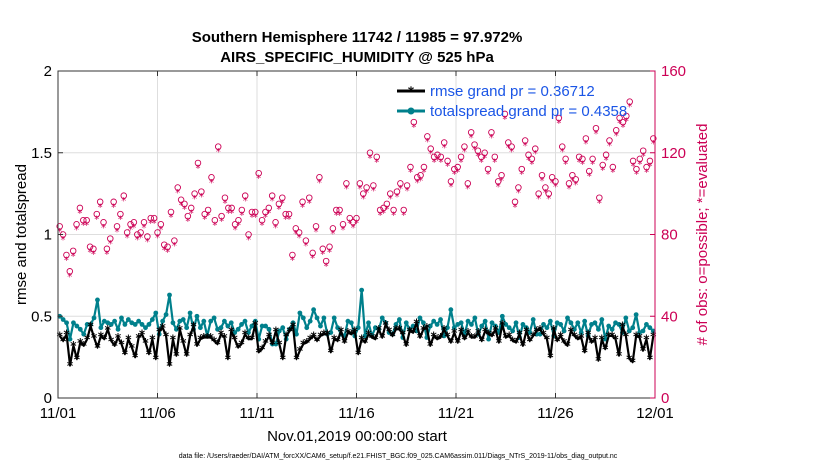 The height and width of the screenshot is (470, 830). What do you see at coordinates (356, 413) in the screenshot?
I see `x-tick-label: 11/16` at bounding box center [356, 413].